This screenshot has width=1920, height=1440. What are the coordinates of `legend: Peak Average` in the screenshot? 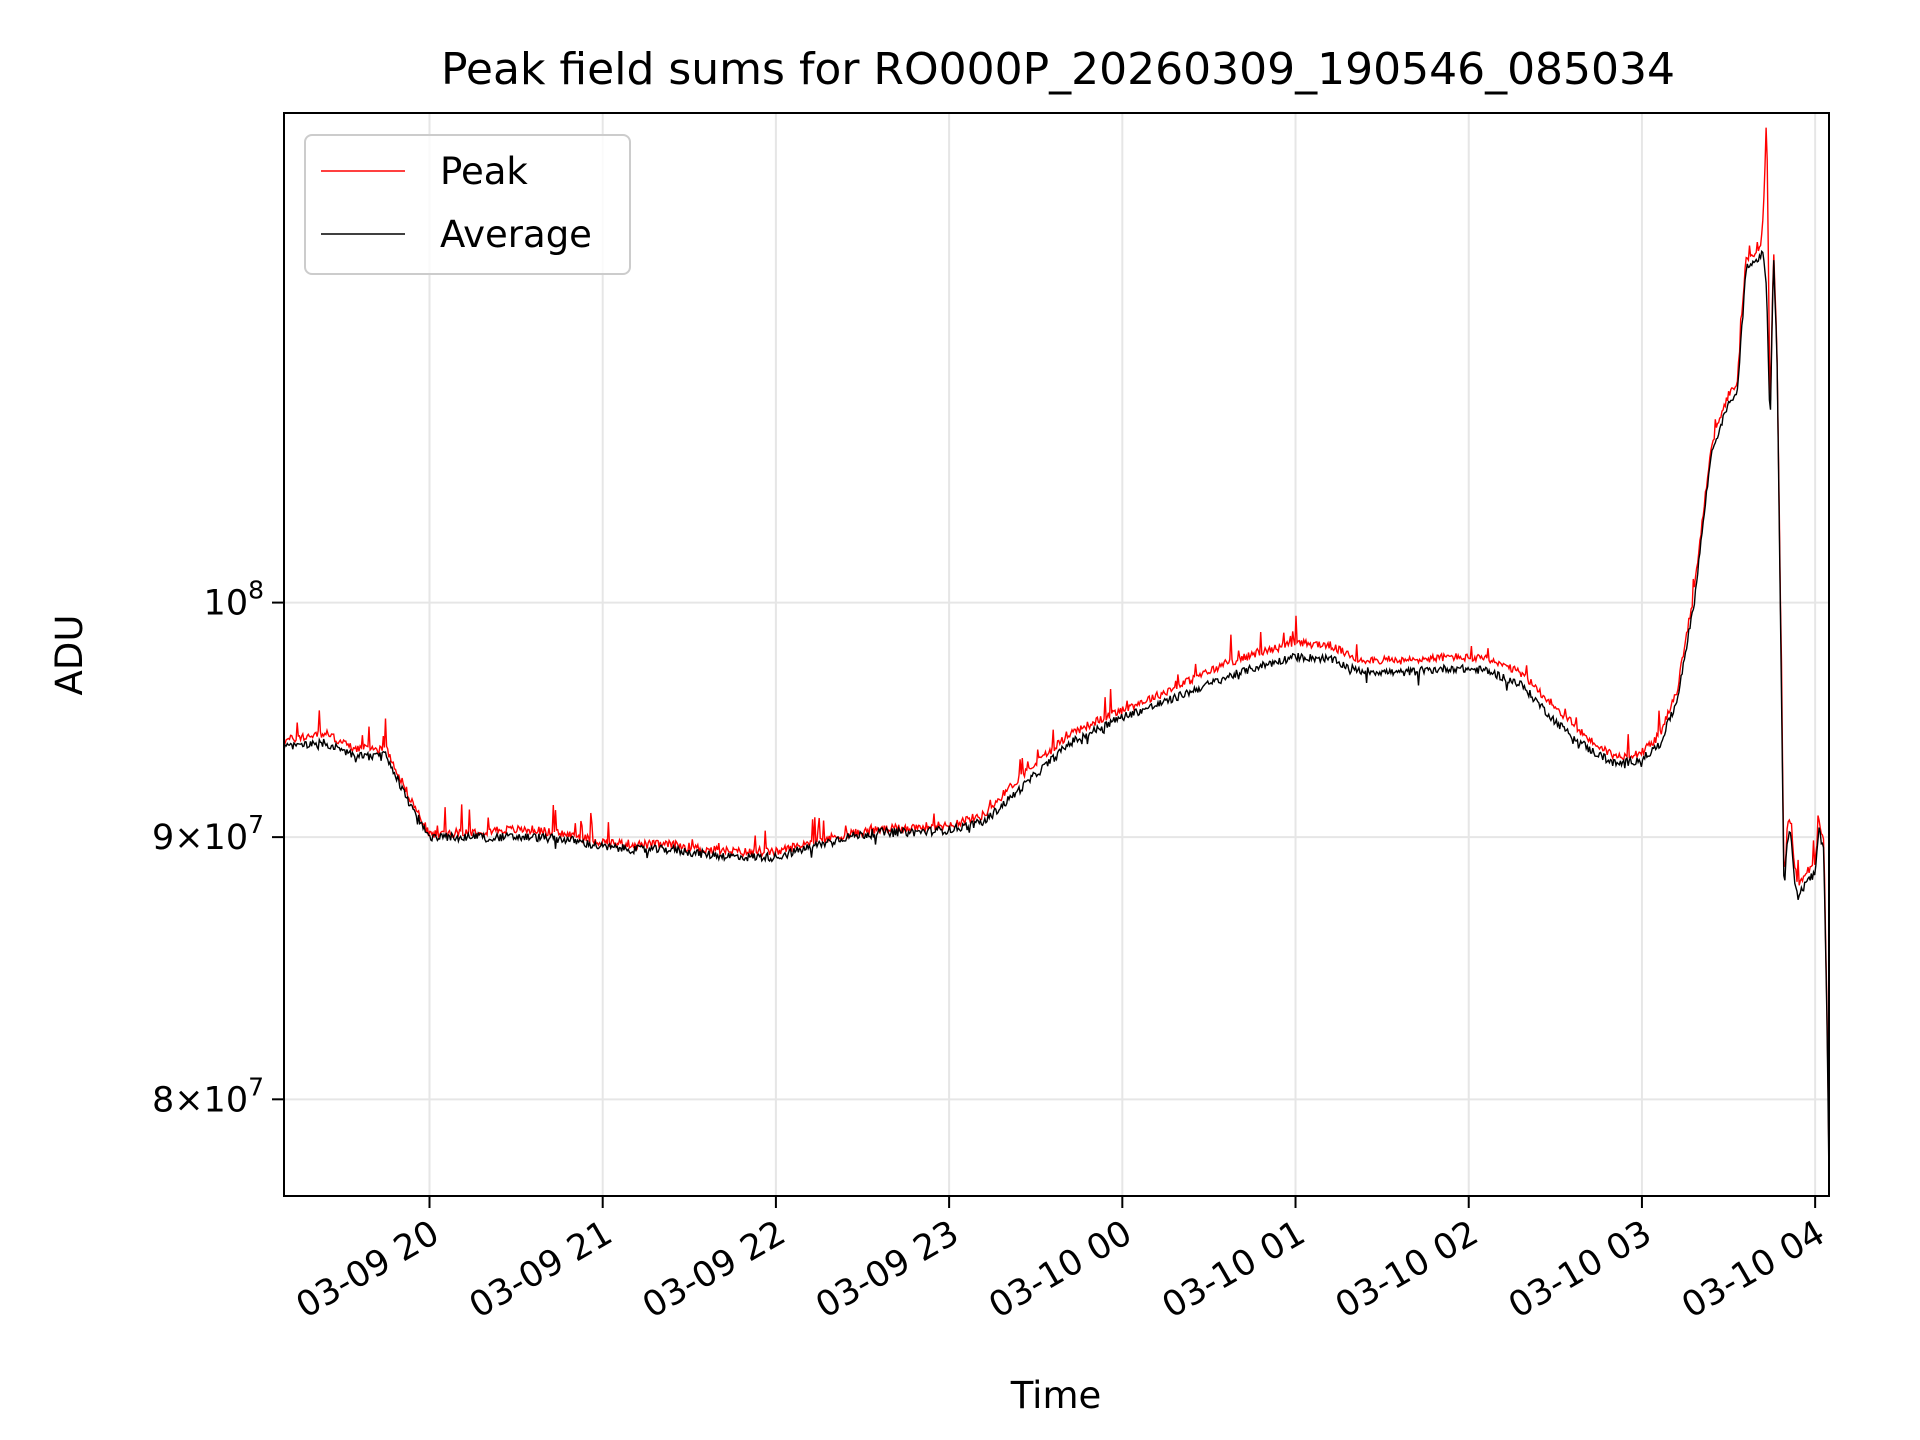 It's located at (467, 204).